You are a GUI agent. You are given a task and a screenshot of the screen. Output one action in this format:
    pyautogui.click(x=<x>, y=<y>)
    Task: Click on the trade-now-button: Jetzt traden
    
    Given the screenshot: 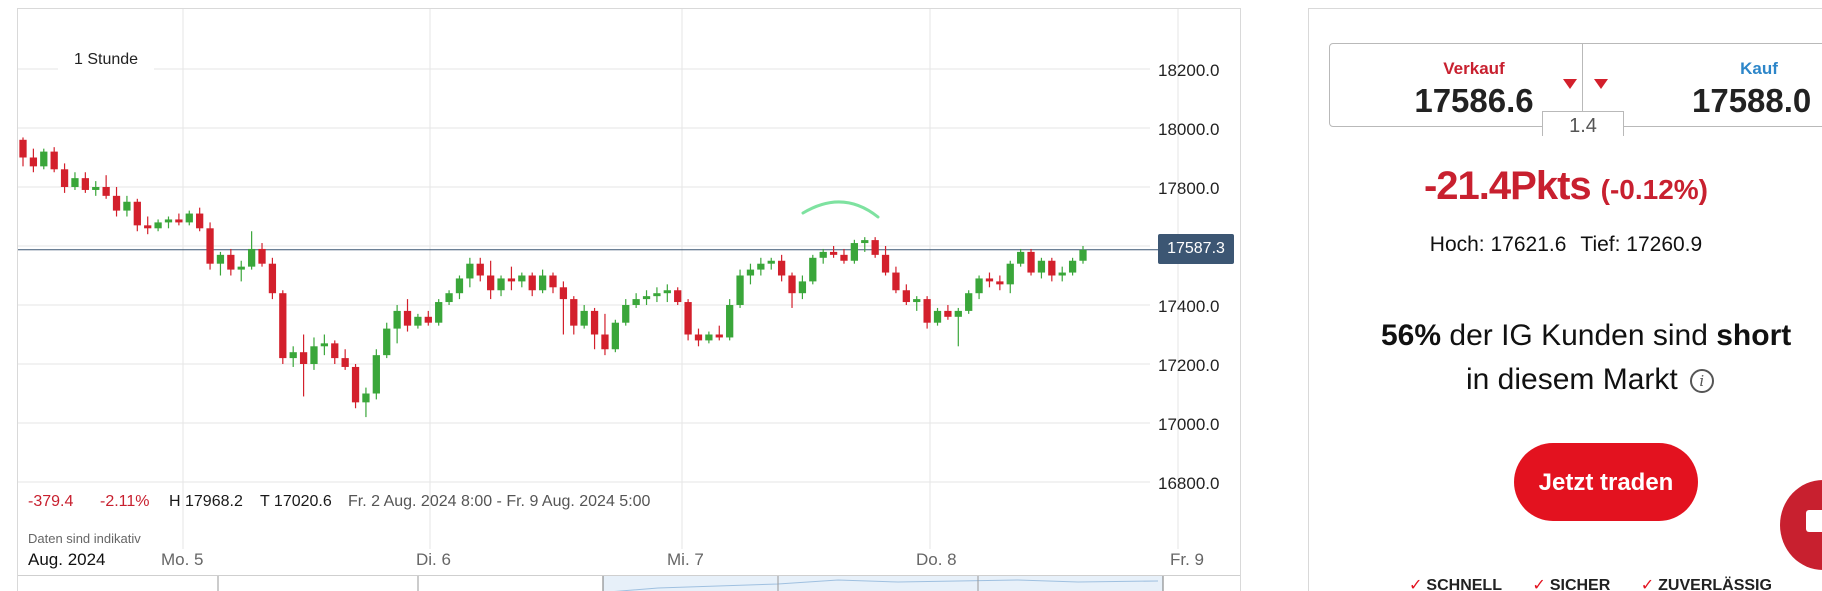 What is the action you would take?
    pyautogui.click(x=1606, y=482)
    